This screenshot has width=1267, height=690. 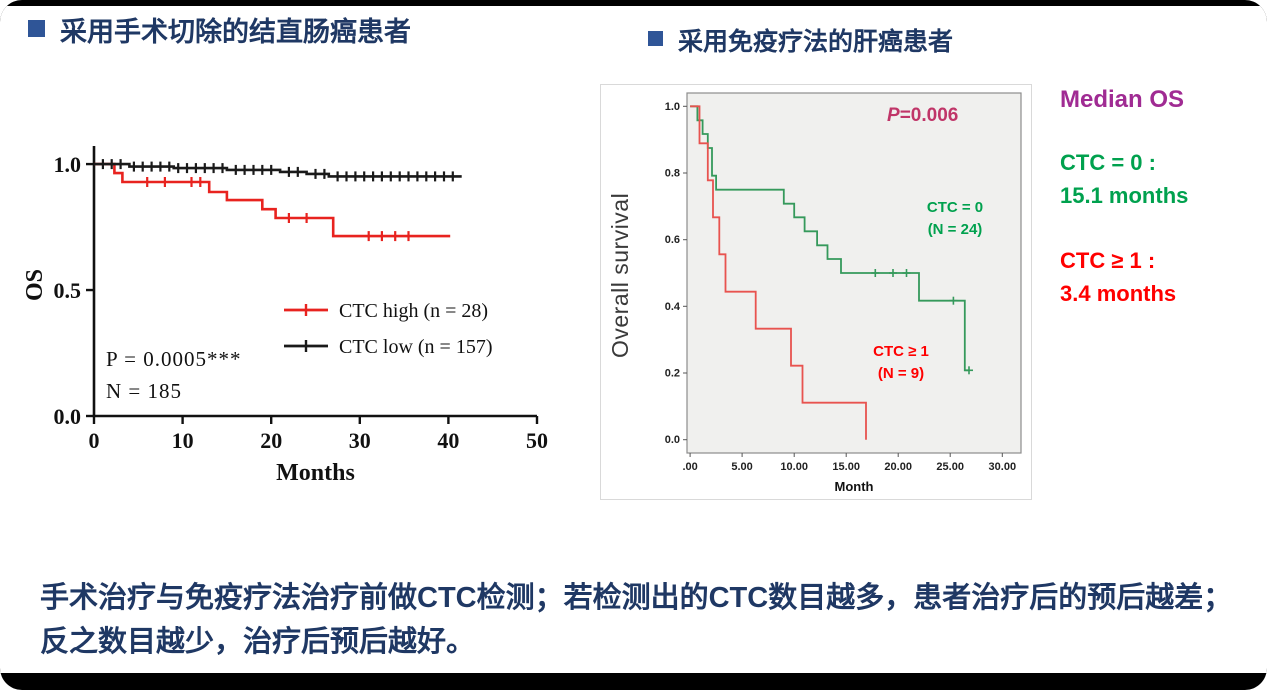 What do you see at coordinates (413, 311) in the screenshot?
I see `svg-text: CTC high (n = 28)` at bounding box center [413, 311].